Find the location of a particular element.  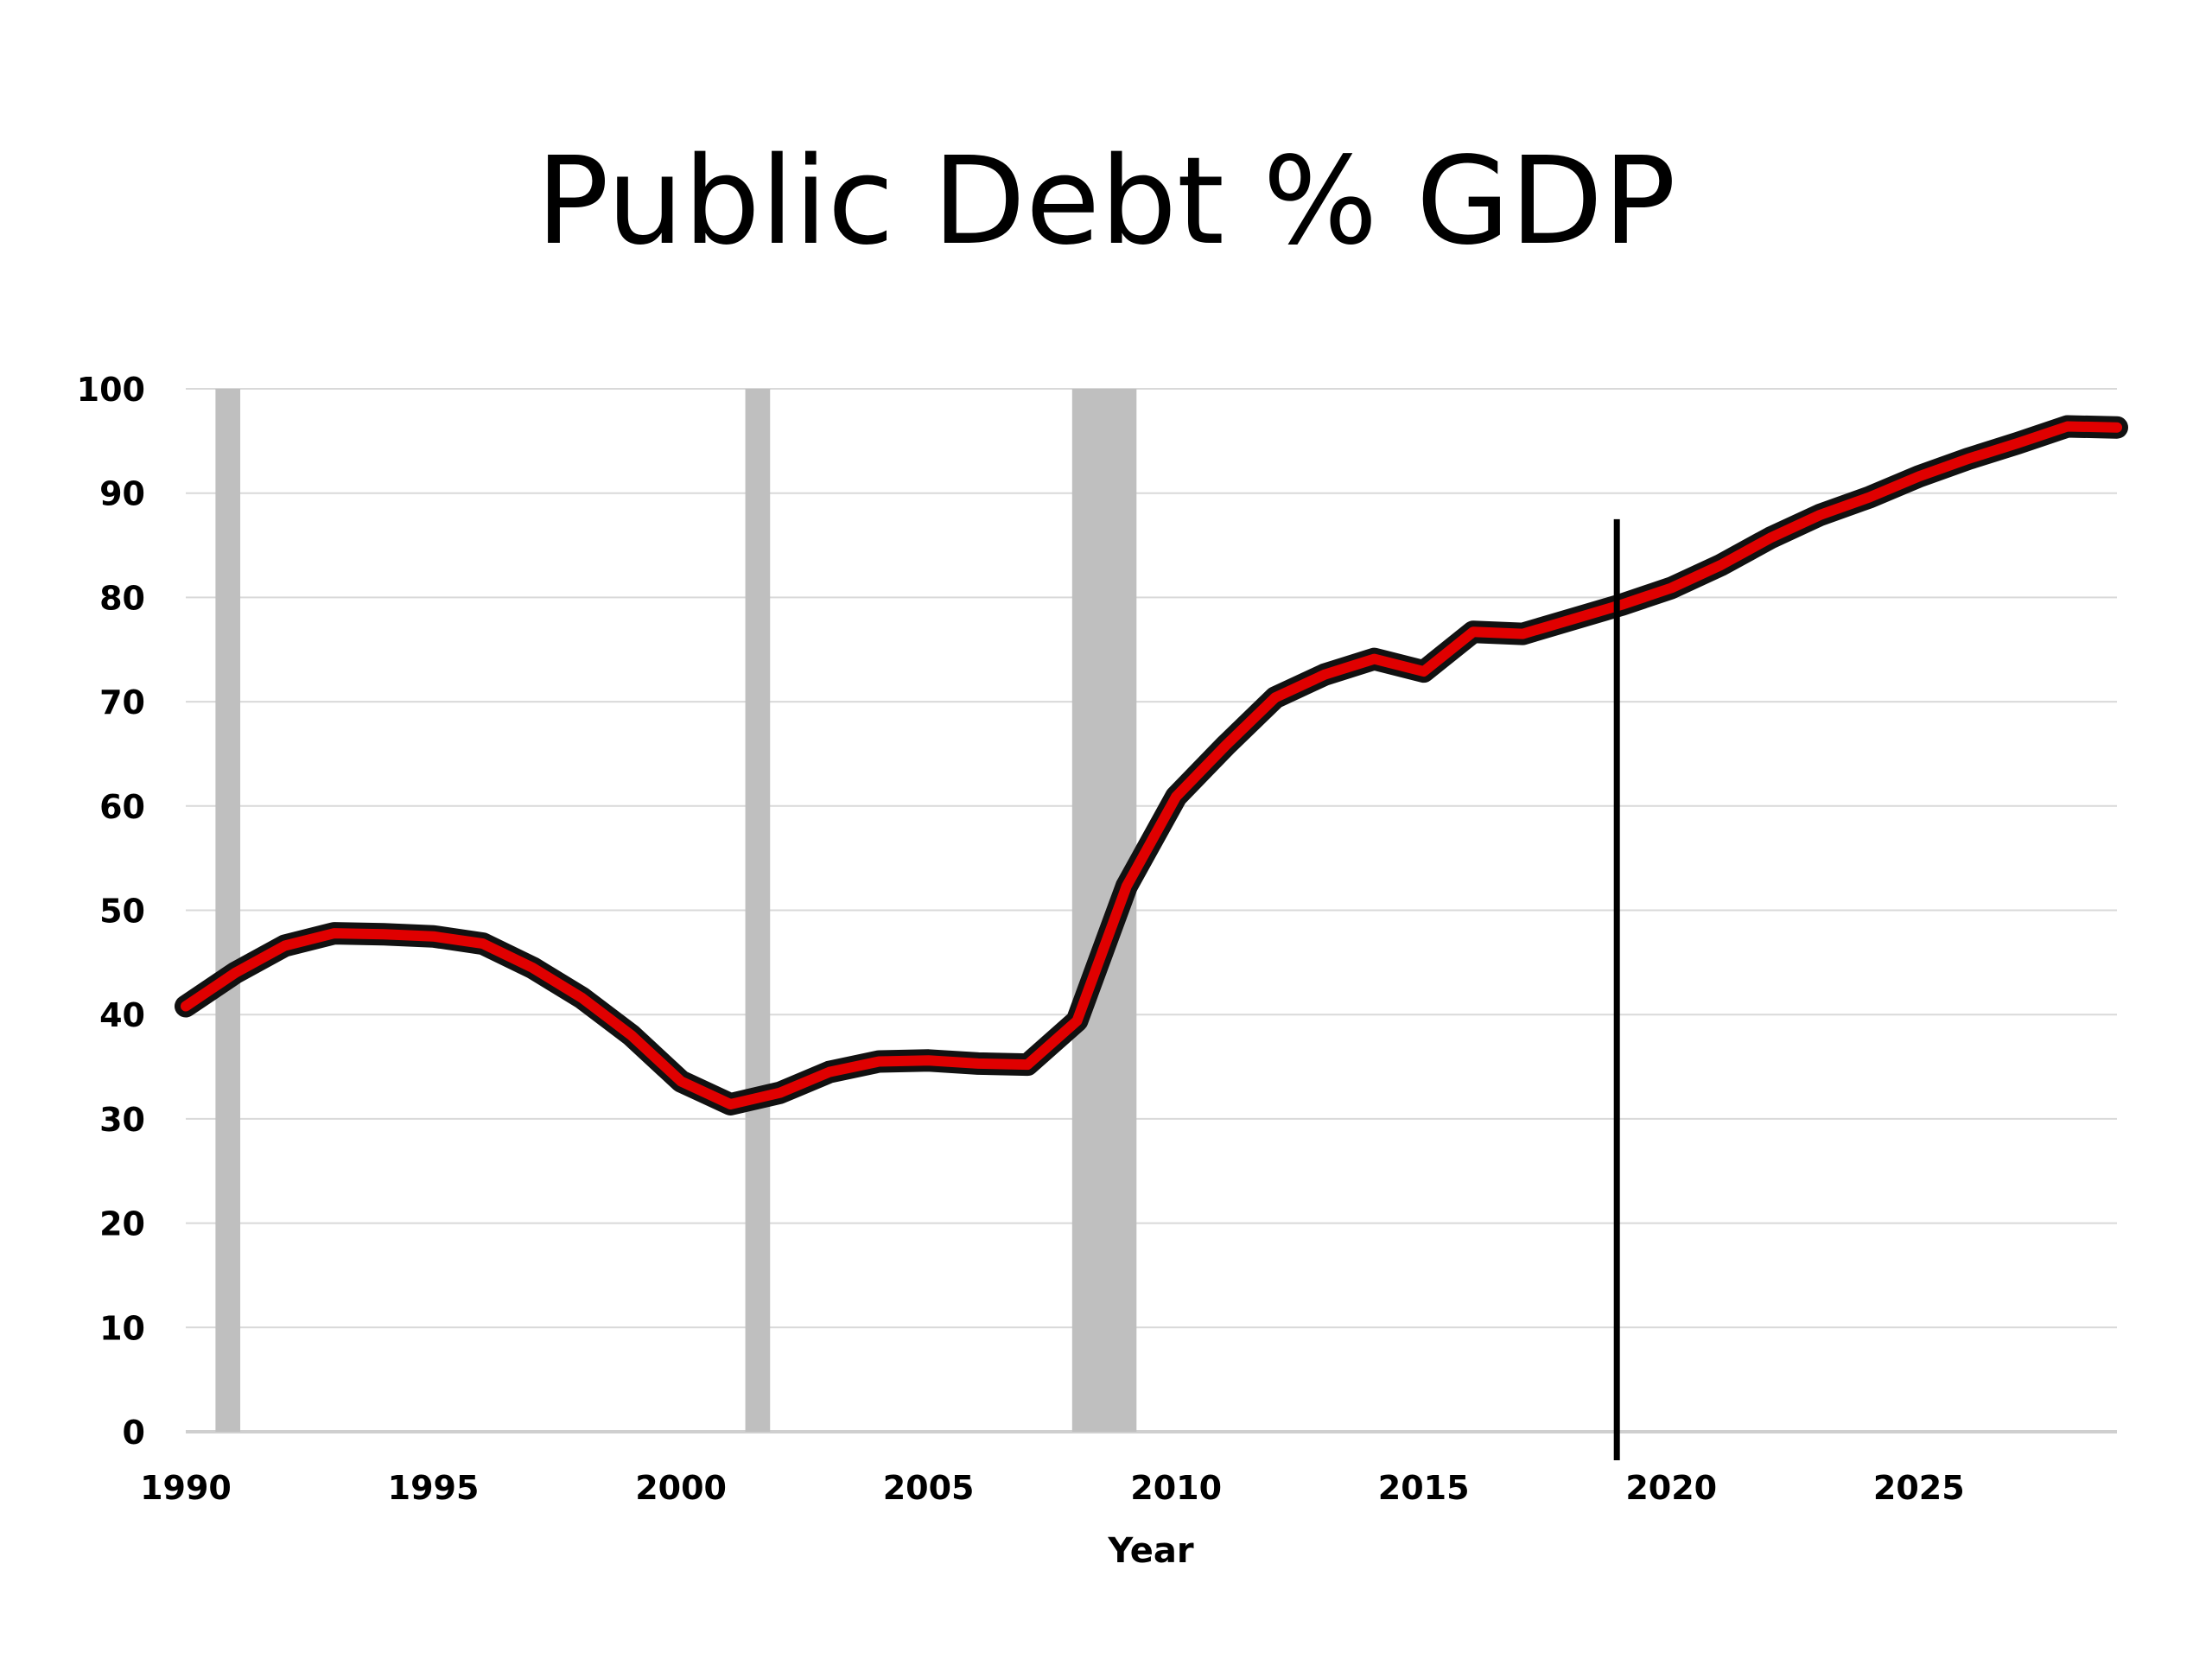

x-axis-label: Year is located at coordinates (1150, 1551).